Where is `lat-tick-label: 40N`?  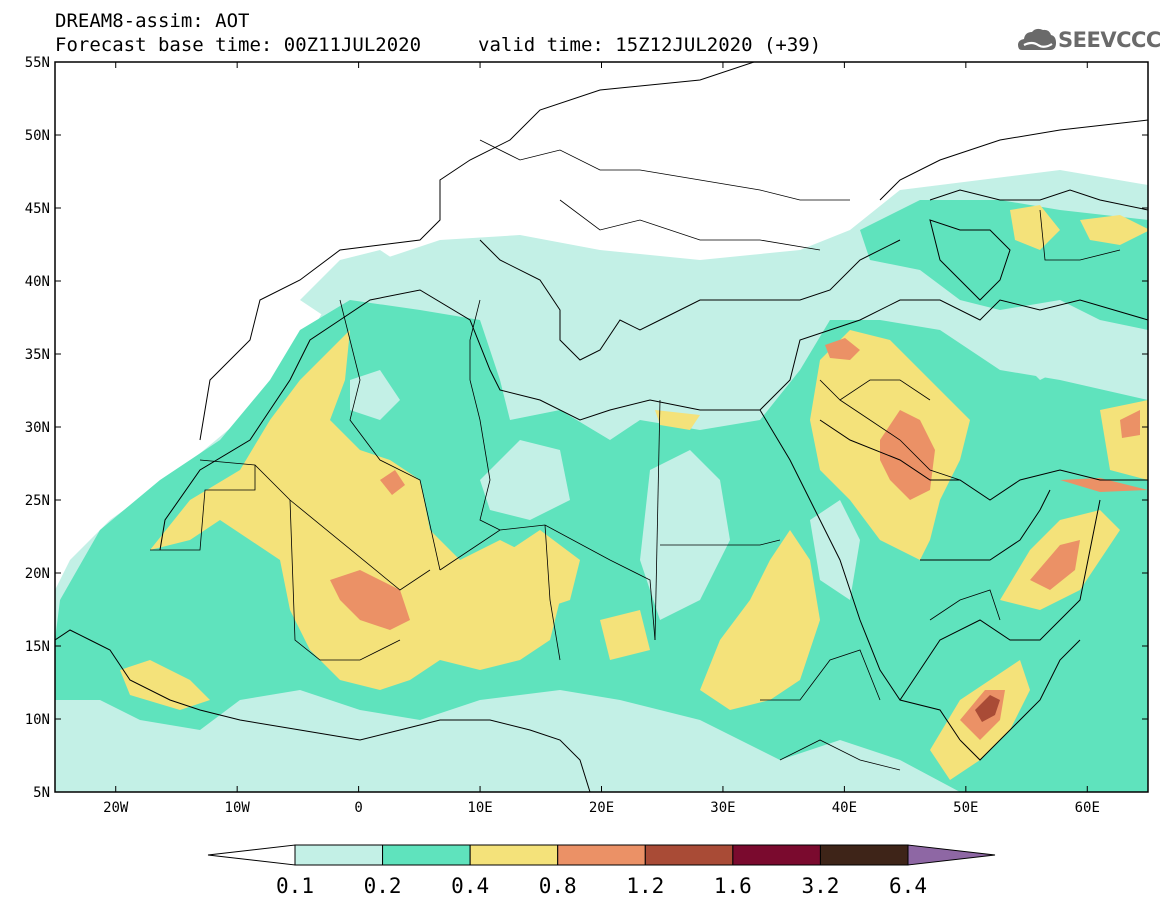
lat-tick-label: 40N is located at coordinates (37, 282).